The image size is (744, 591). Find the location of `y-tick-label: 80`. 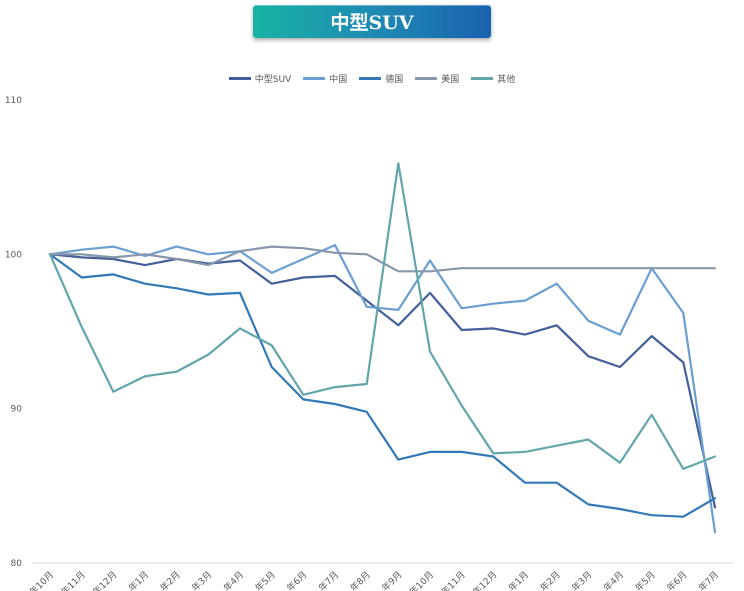

y-tick-label: 80 is located at coordinates (17, 564).